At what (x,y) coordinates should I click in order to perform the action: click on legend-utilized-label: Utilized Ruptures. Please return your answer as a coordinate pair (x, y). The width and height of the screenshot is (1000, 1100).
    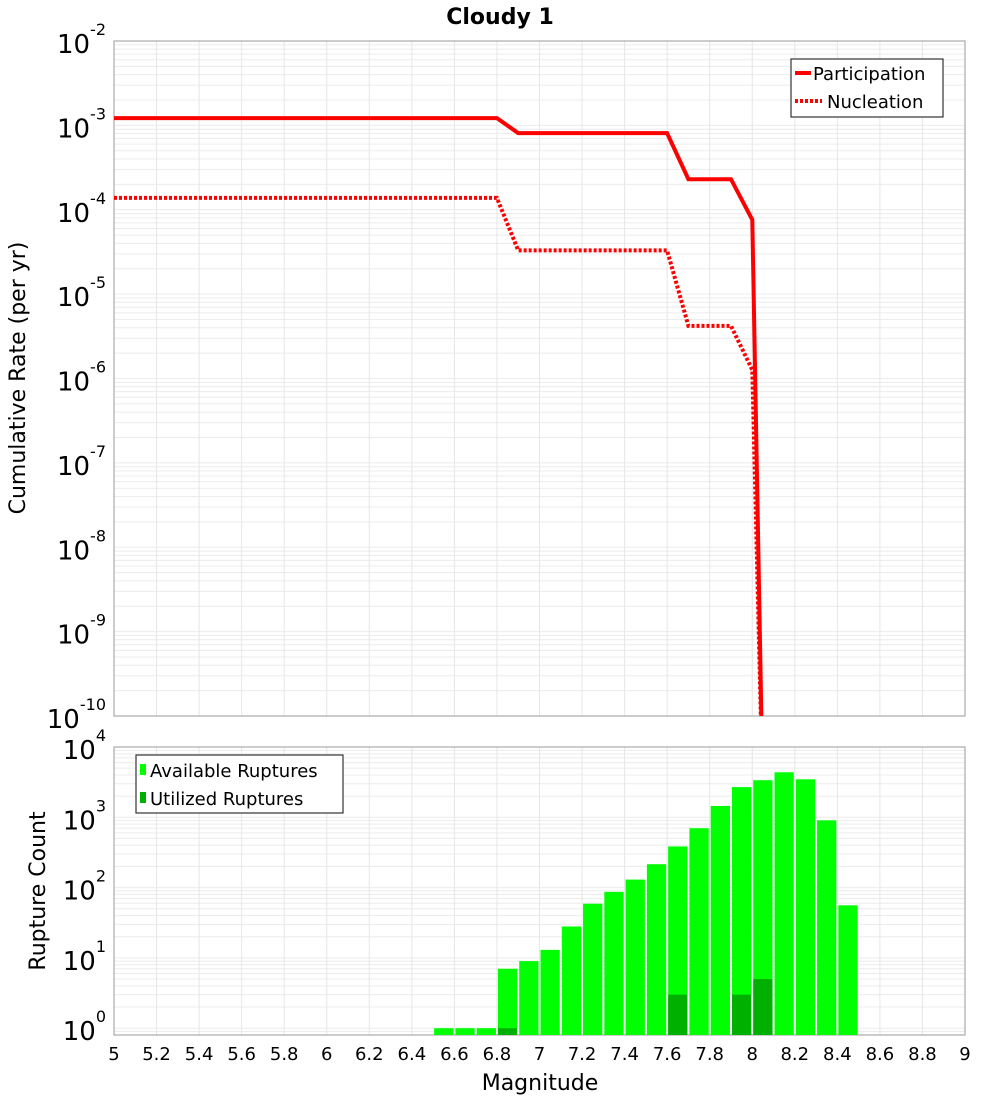
    Looking at the image, I should click on (226, 799).